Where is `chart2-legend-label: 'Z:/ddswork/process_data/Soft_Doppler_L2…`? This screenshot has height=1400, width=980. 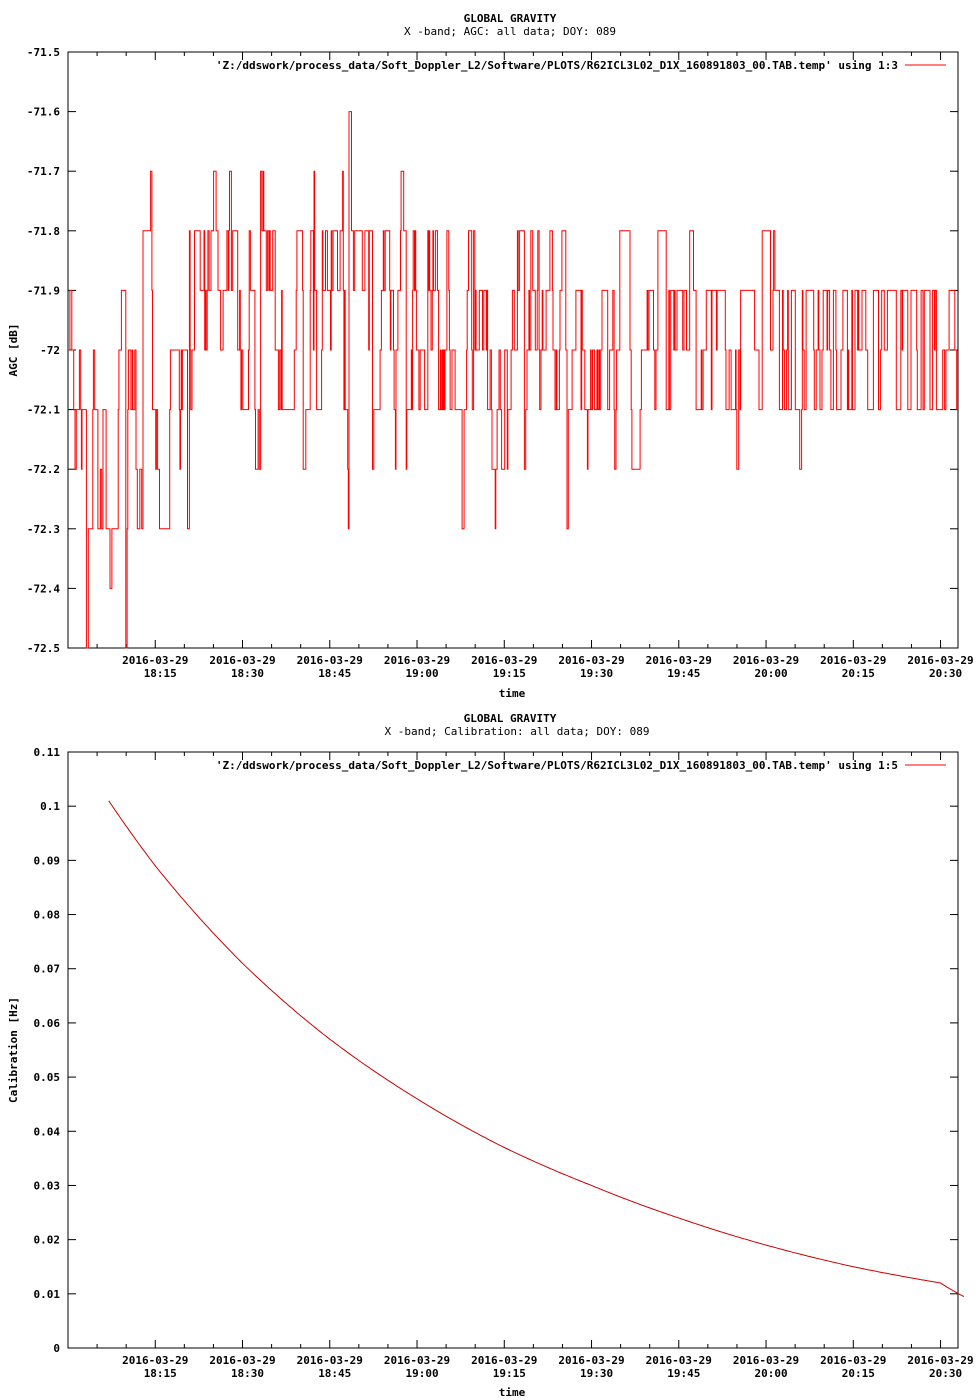 chart2-legend-label: 'Z:/ddswork/process_data/Soft_Doppler_L2… is located at coordinates (557, 765).